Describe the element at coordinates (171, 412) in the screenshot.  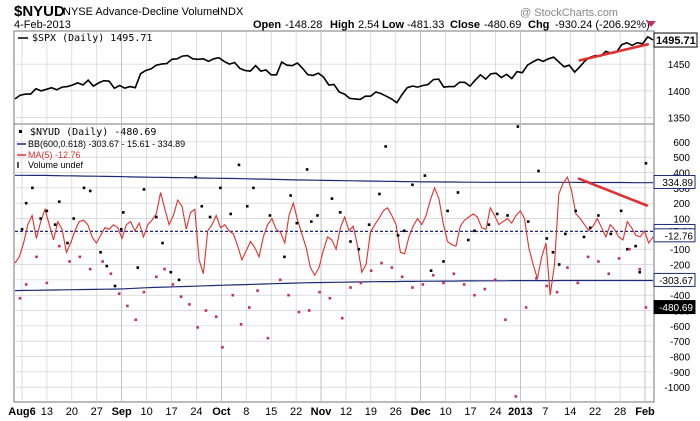
I see `x-axis-label: 17` at that location.